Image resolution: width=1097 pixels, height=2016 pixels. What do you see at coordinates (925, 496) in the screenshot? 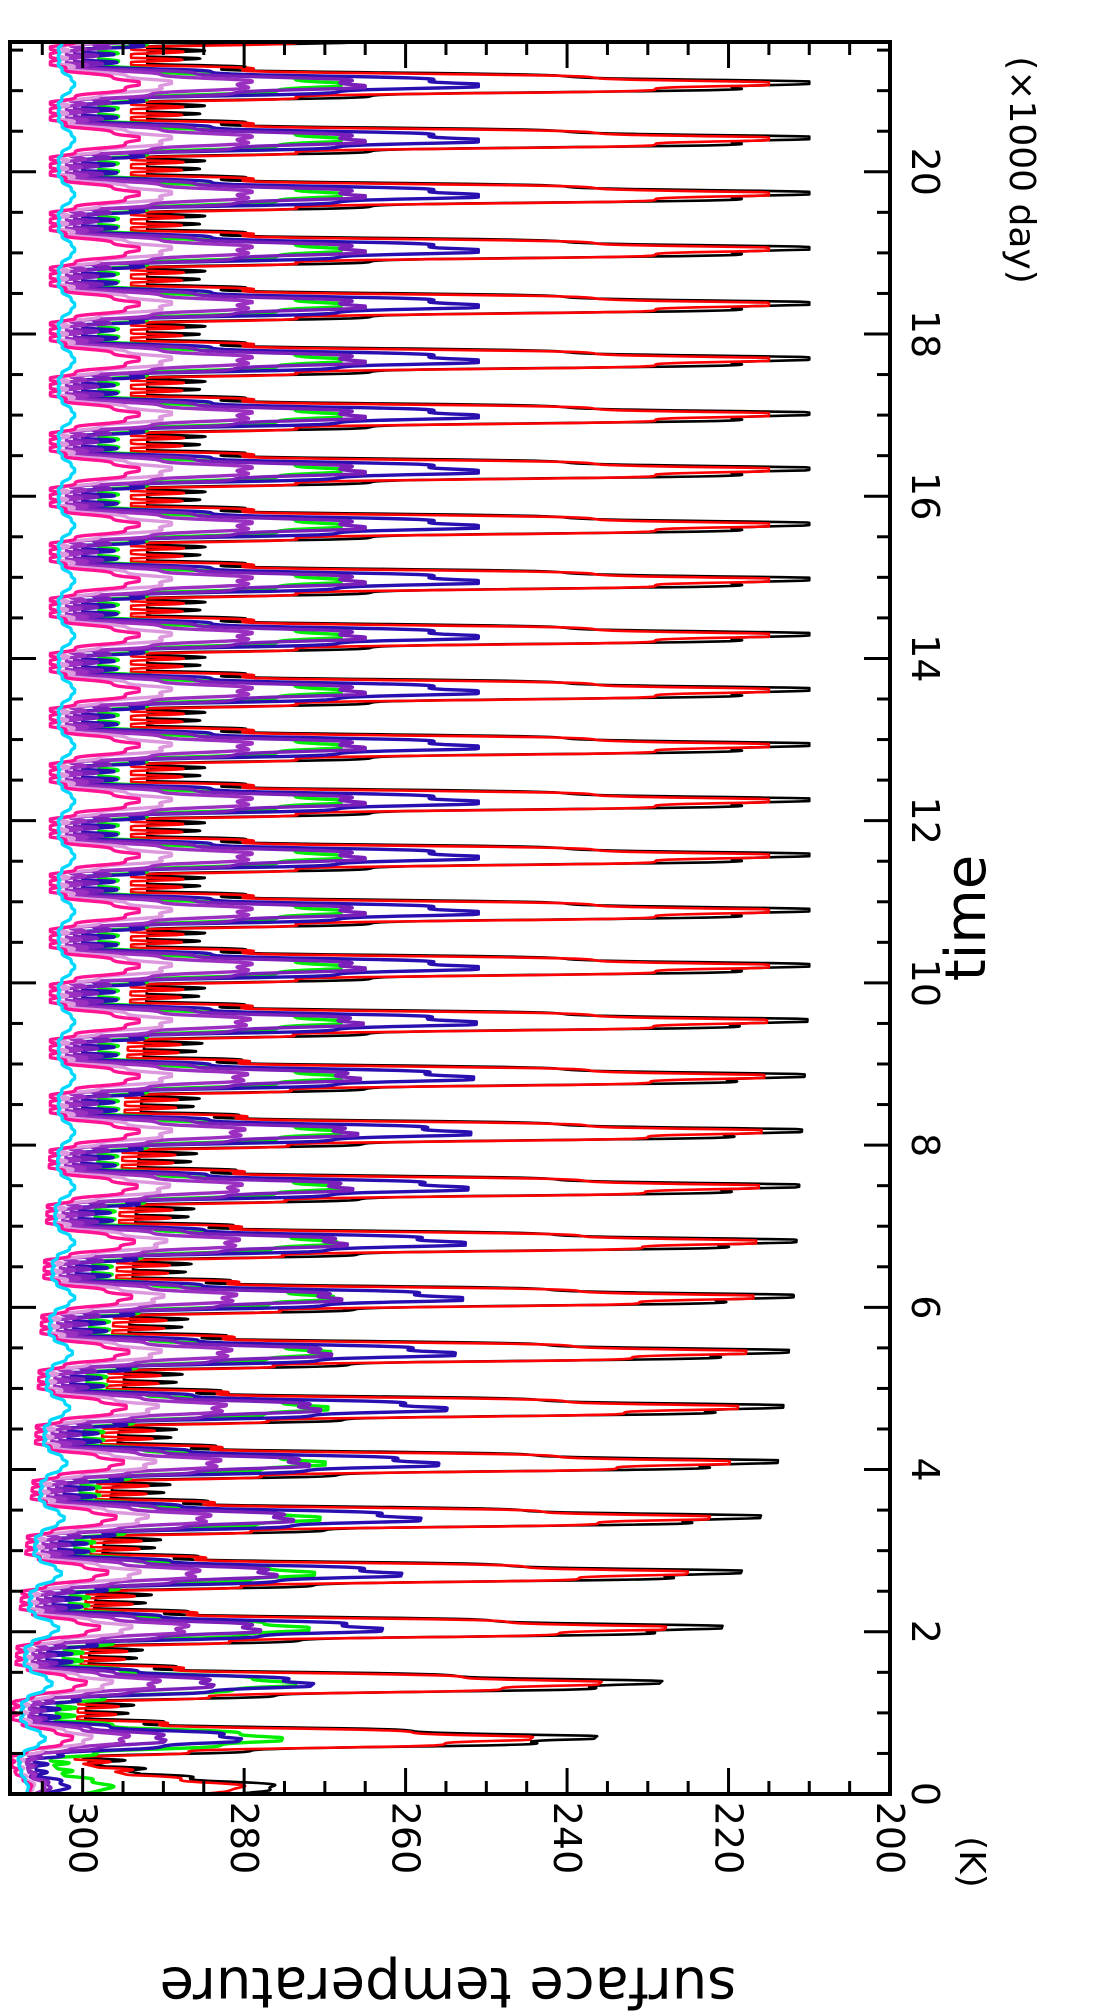
I see `x-tick-label: 16` at bounding box center [925, 496].